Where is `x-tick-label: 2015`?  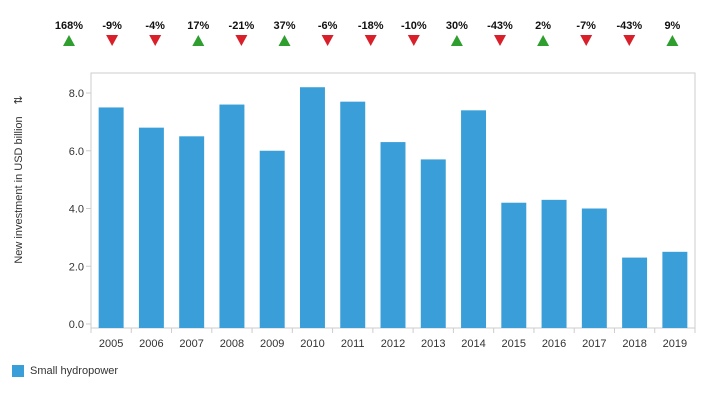 x-tick-label: 2015 is located at coordinates (514, 344).